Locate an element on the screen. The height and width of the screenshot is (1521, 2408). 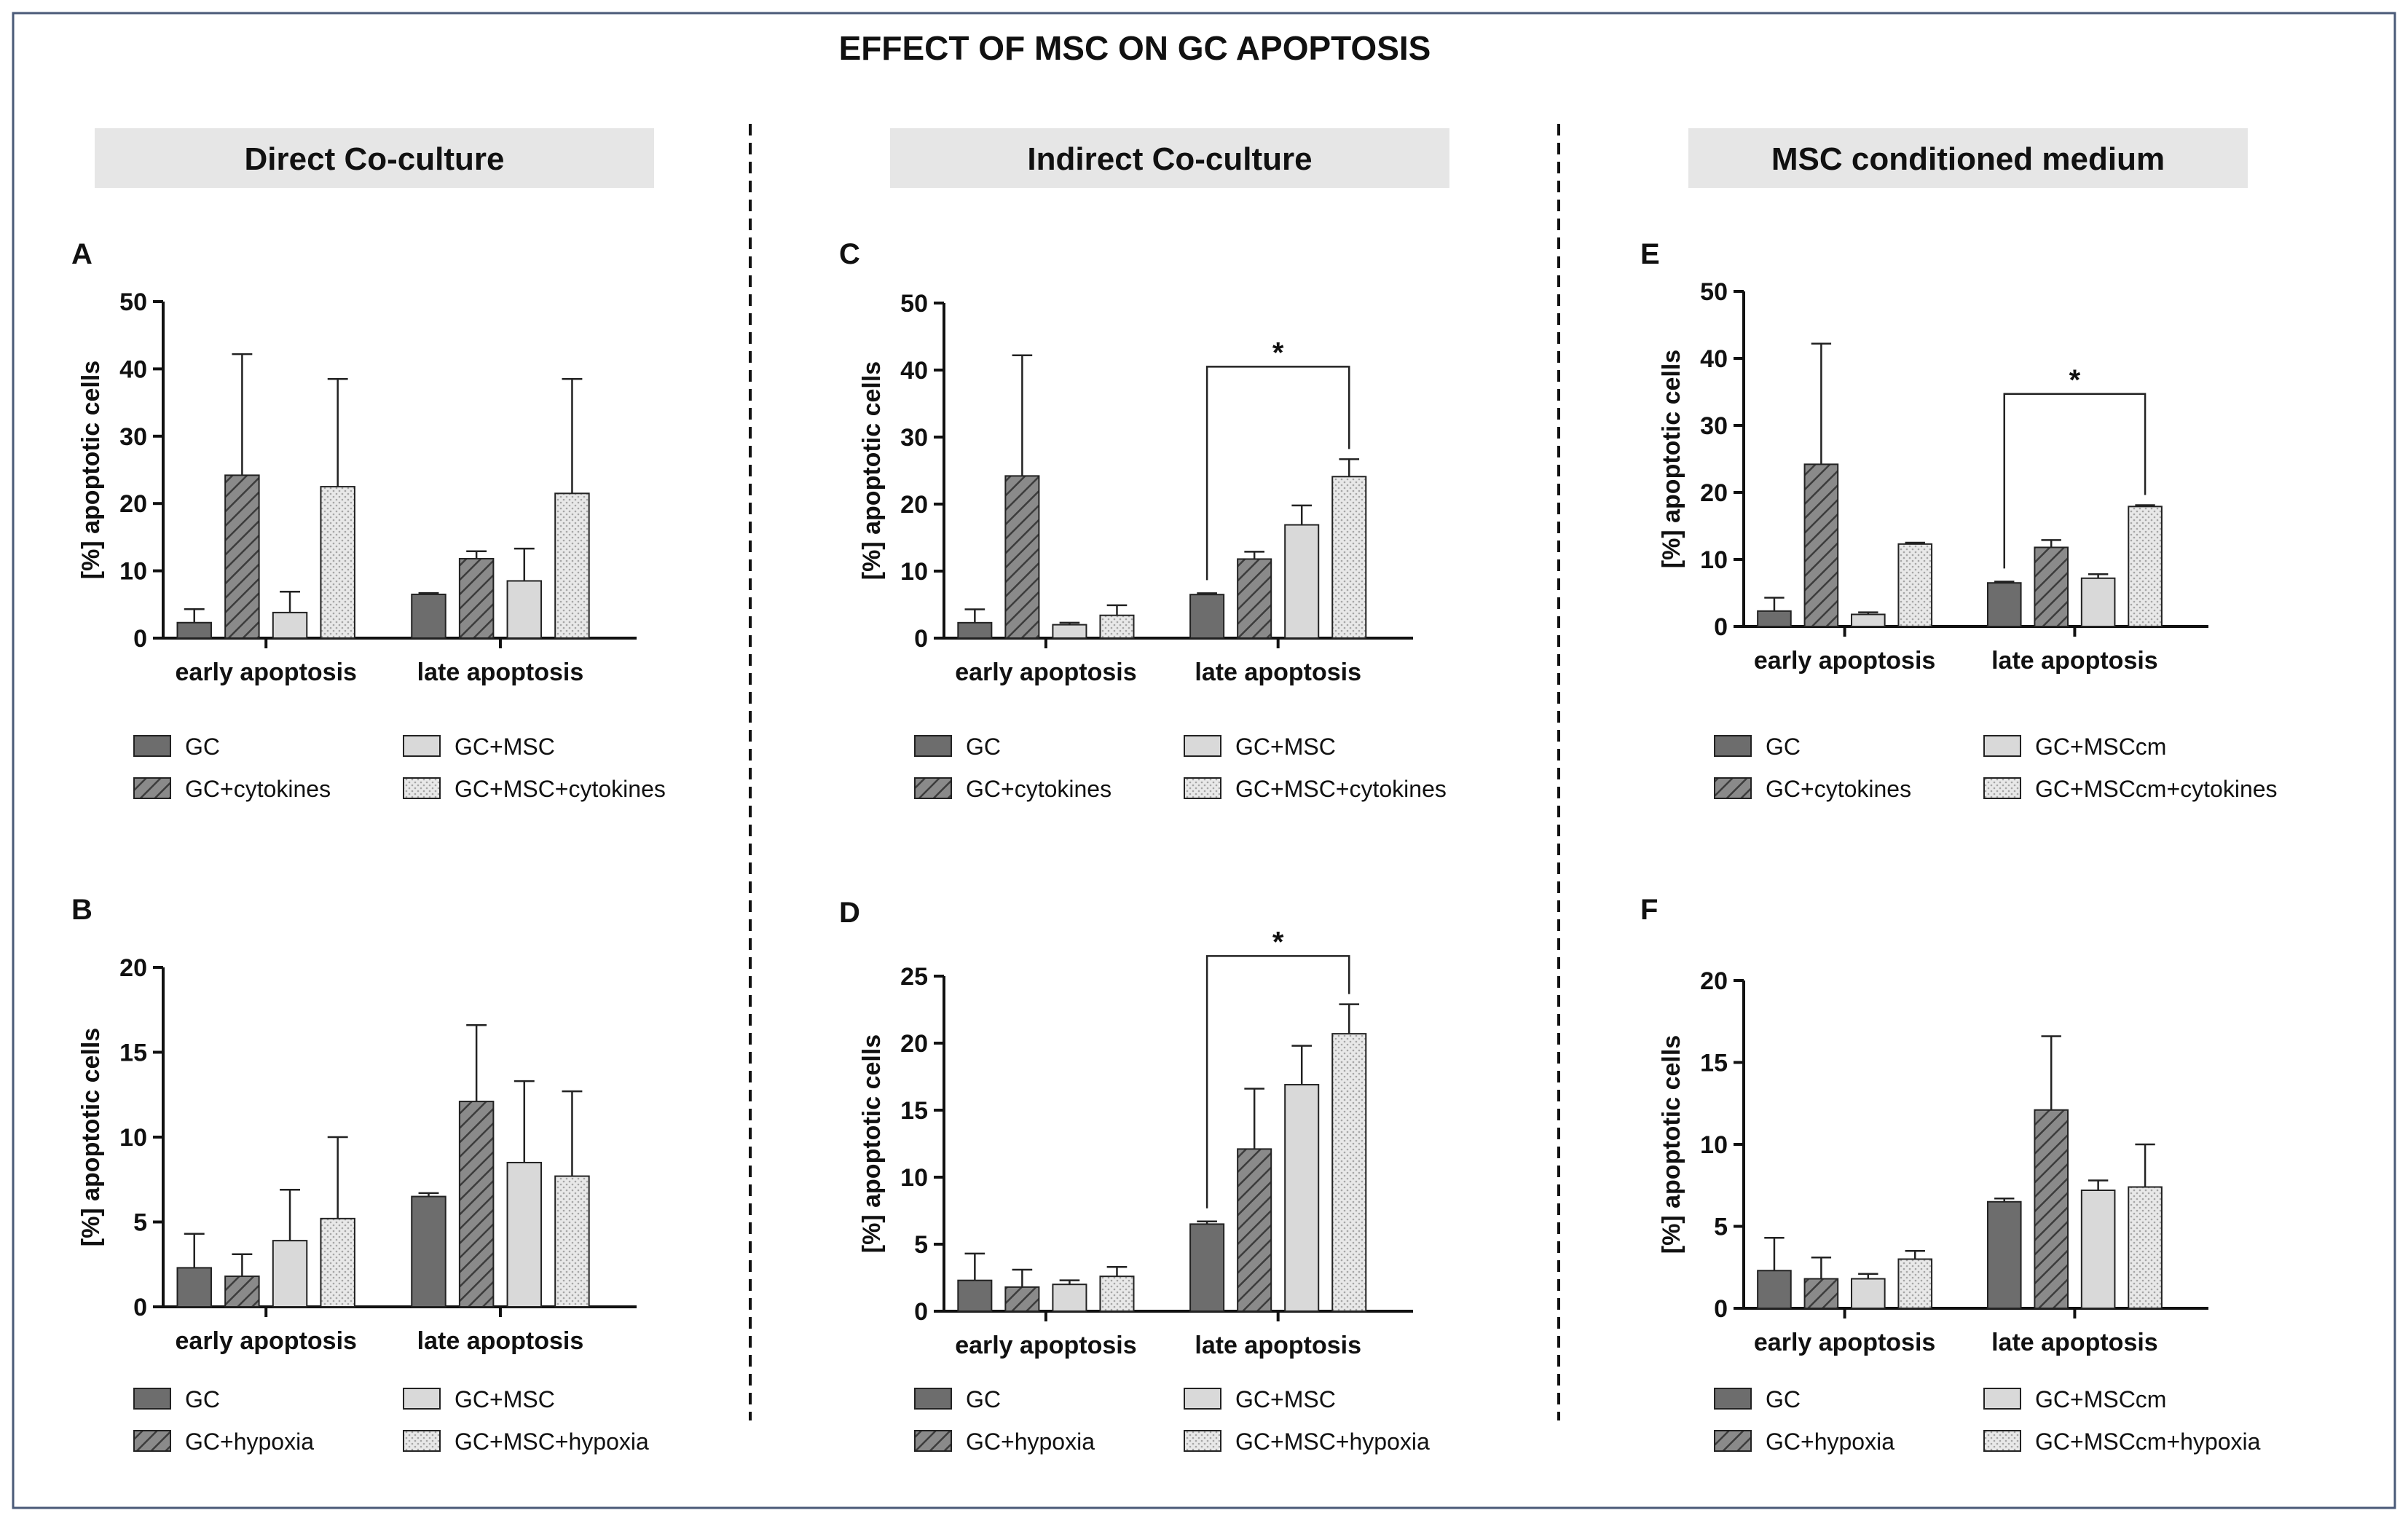
panel-letter: F is located at coordinates (1649, 910).